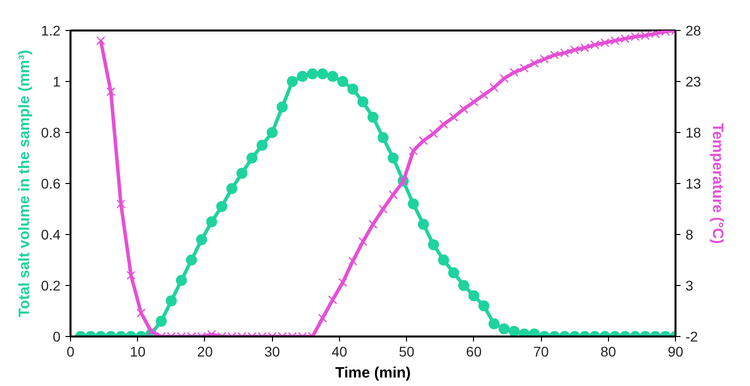 This screenshot has width=750, height=386. I want to click on x-tick-label: 20, so click(205, 352).